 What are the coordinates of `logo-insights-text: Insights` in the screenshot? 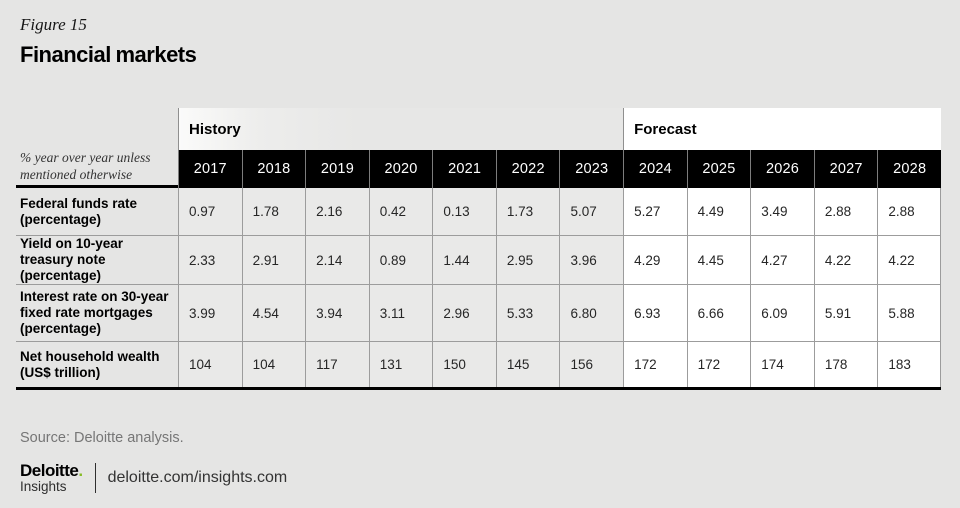 It's located at (43, 486).